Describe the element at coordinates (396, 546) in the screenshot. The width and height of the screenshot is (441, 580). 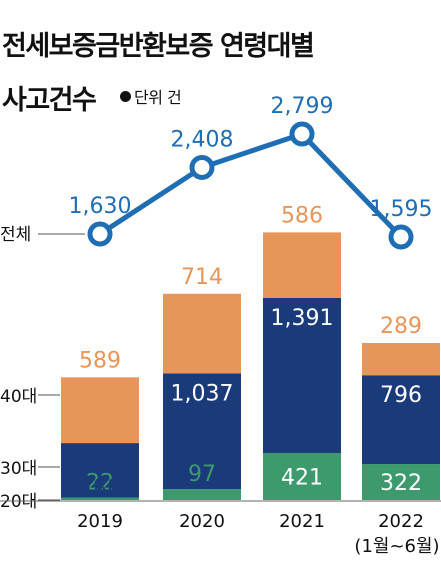
I see `x-tick-sublabel-2022: (1월~6월)` at that location.